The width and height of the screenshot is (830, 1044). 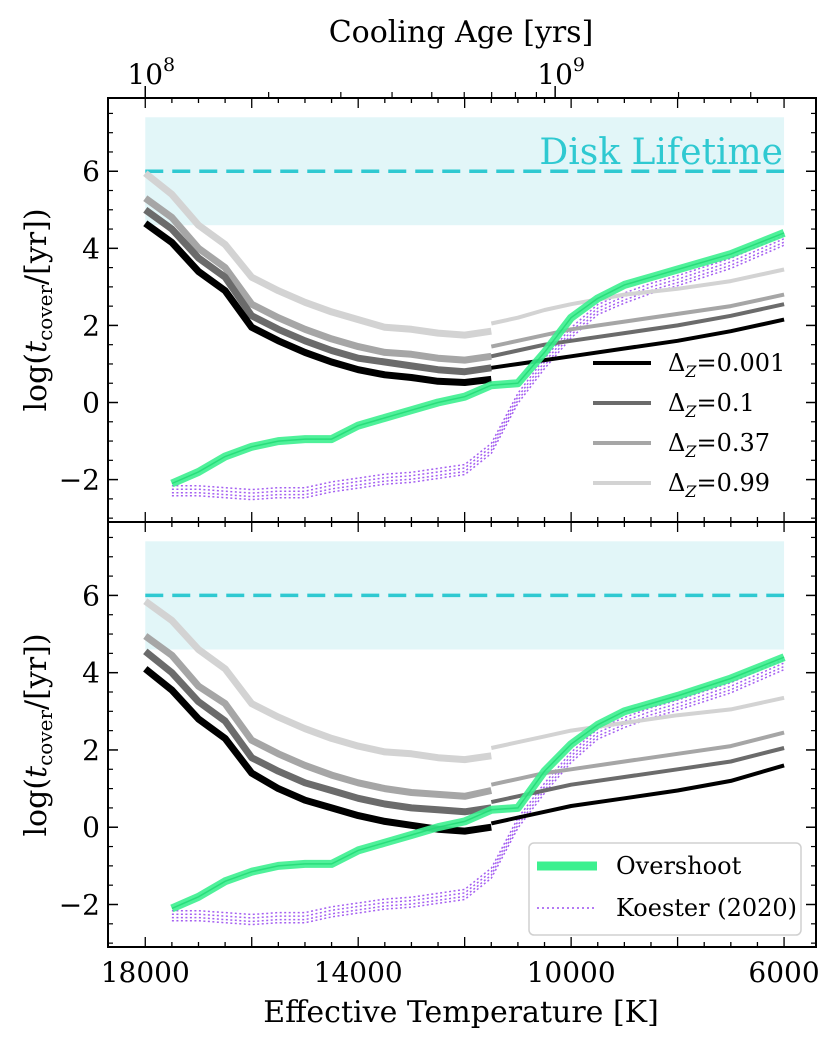 What do you see at coordinates (461, 1012) in the screenshot?
I see `x-axis-label: Effective Temperature [K]` at bounding box center [461, 1012].